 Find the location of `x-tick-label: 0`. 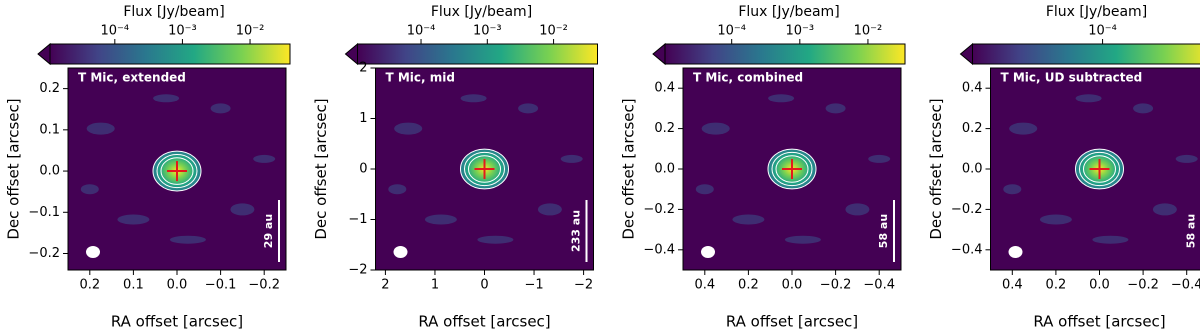

x-tick-label: 0 is located at coordinates (484, 285).